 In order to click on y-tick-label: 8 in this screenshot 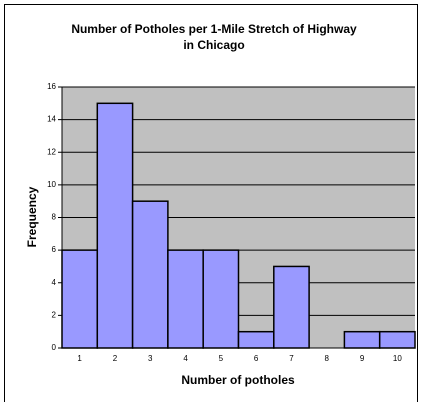, I will do `click(54, 217)`.